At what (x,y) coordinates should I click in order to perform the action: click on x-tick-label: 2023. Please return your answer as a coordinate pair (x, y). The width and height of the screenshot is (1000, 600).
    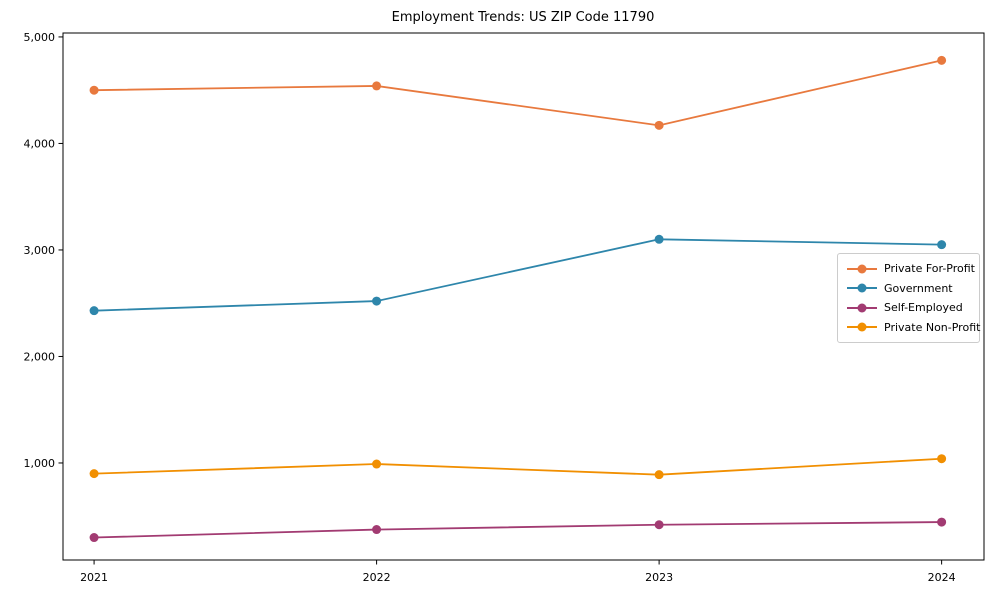
    Looking at the image, I should click on (659, 577).